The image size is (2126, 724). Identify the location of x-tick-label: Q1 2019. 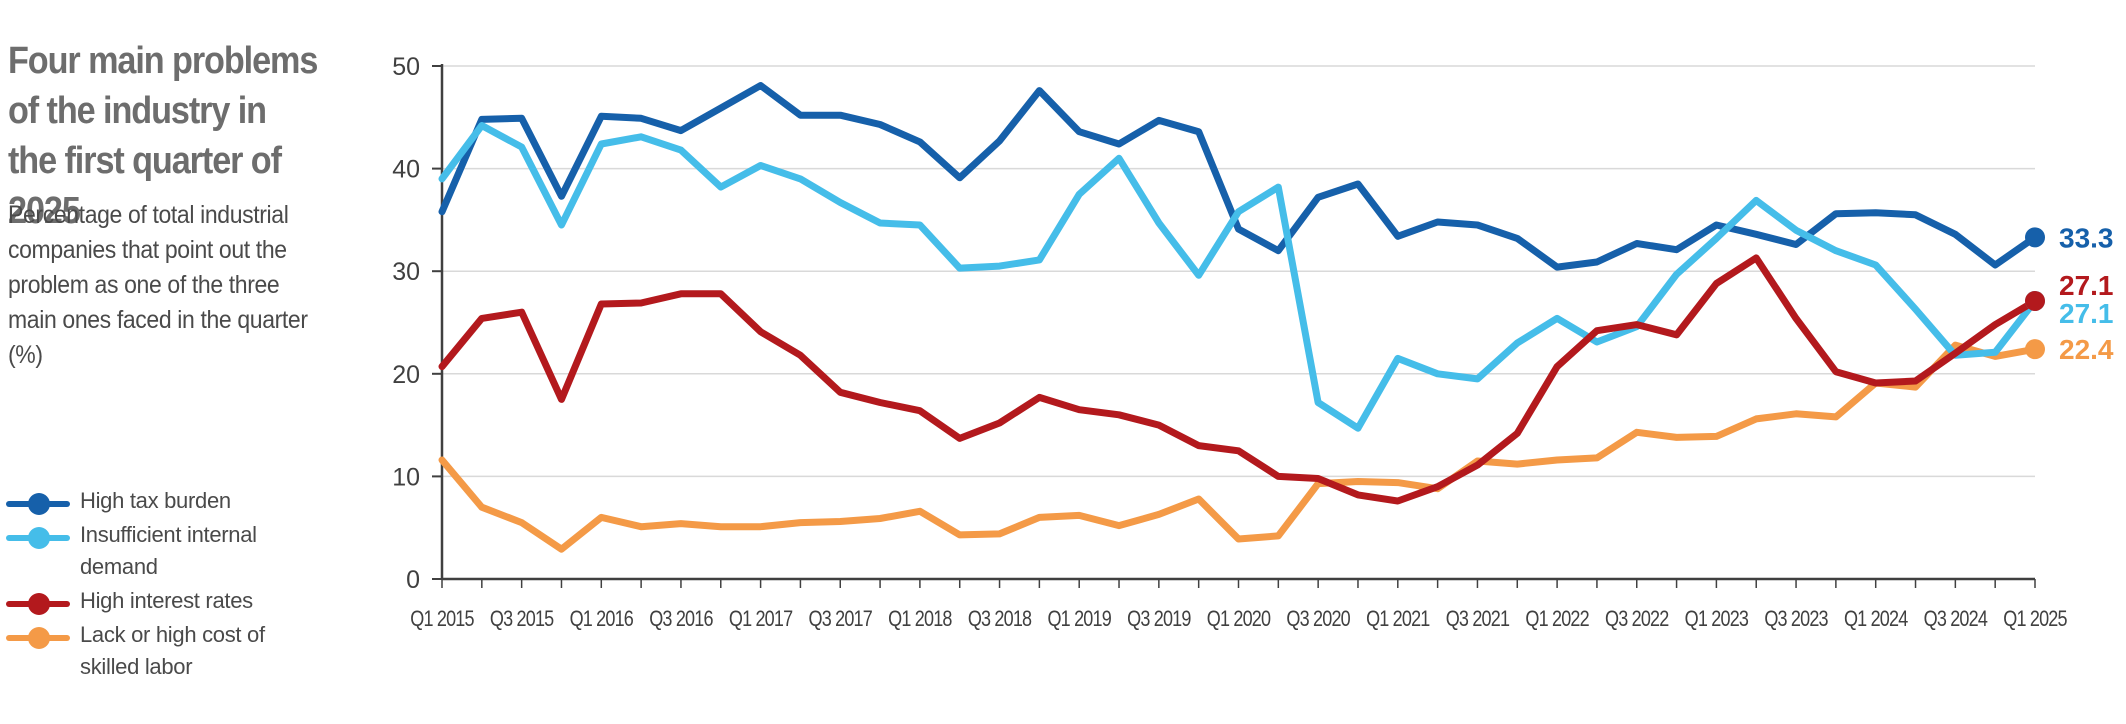
(1079, 619).